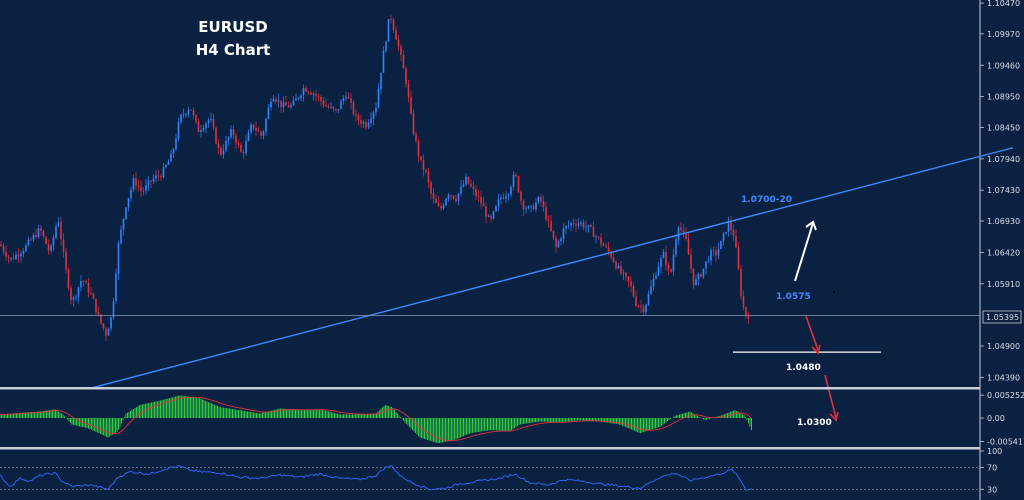  Describe the element at coordinates (1003, 159) in the screenshot. I see `price-tick-label: 1.07940` at that location.